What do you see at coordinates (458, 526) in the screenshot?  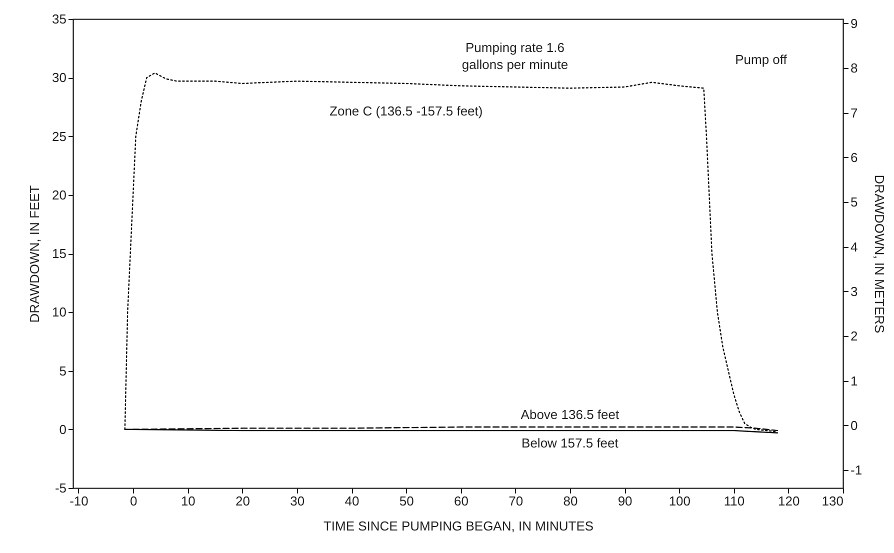 I see `x-axis-title: TIME SINCE PUMPING BEGAN, IN MINUTES` at bounding box center [458, 526].